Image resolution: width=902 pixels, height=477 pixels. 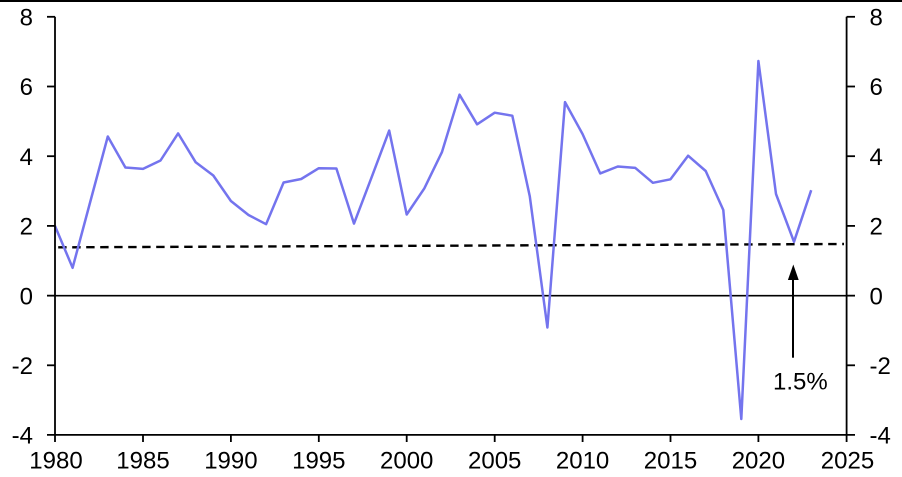 I want to click on svg-text: 2015, so click(x=670, y=460).